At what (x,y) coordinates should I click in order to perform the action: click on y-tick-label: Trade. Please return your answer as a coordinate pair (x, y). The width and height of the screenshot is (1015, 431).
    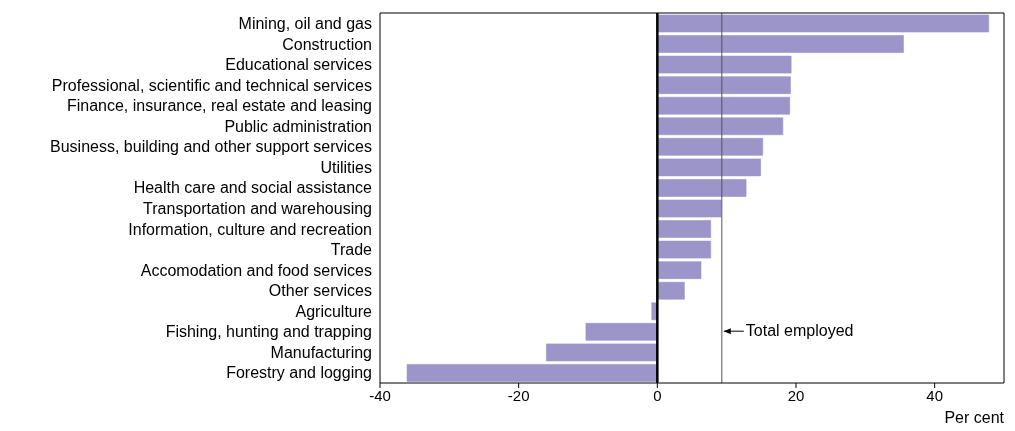
    Looking at the image, I should click on (351, 250).